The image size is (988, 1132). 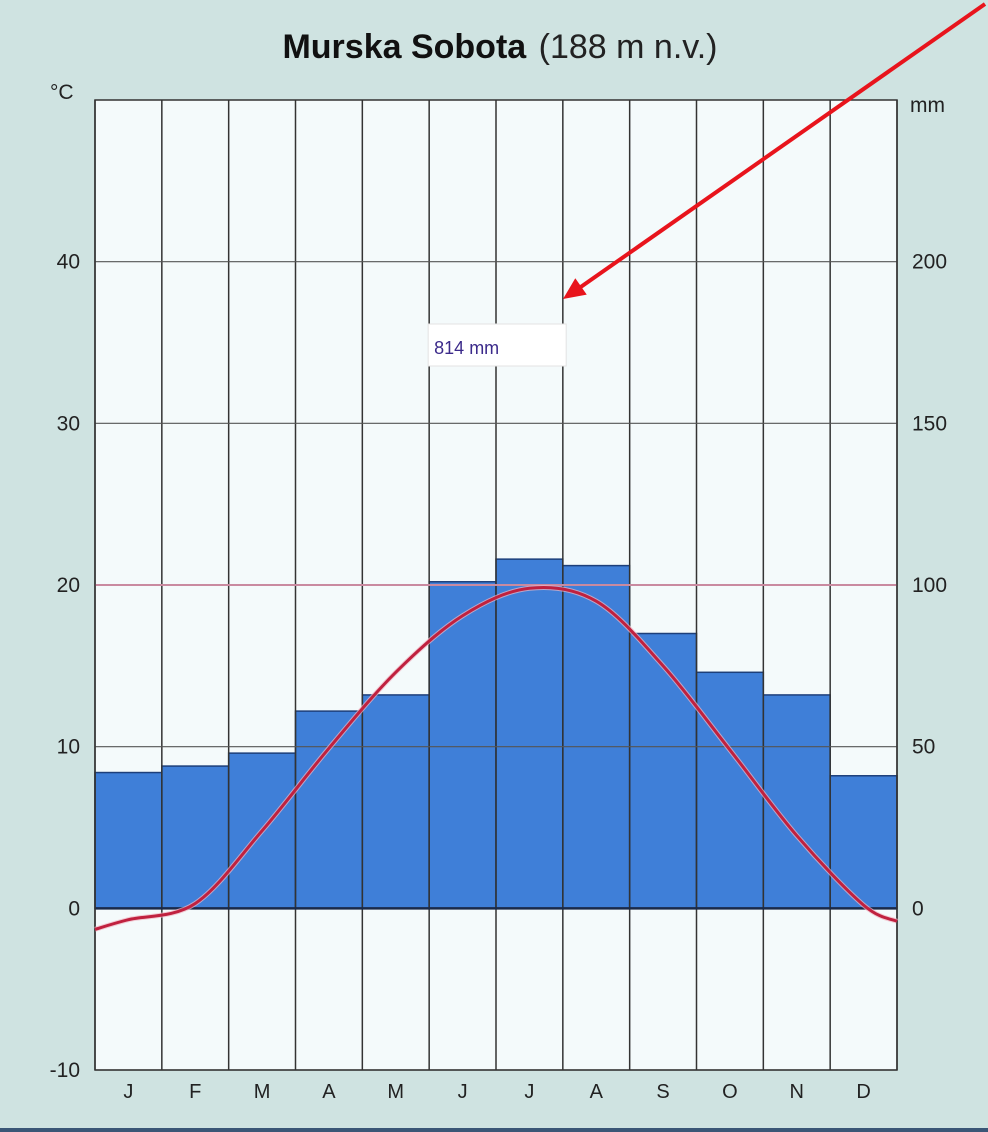 I want to click on month-label: S, so click(x=662, y=1092).